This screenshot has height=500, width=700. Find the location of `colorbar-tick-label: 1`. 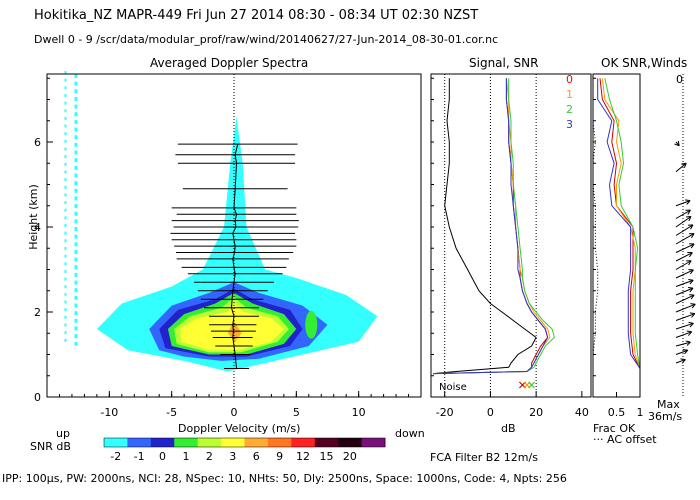

colorbar-tick-label: 1 is located at coordinates (185, 456).